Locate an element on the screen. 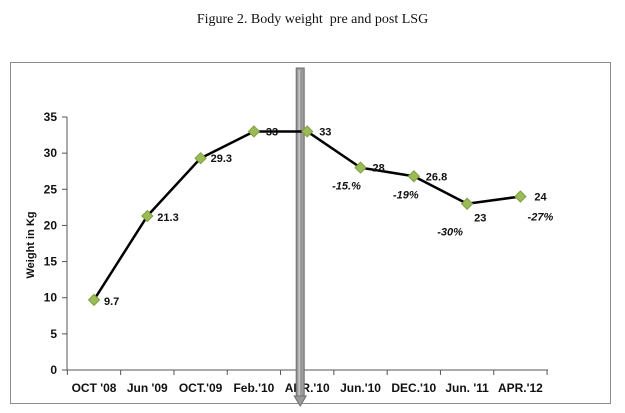 The height and width of the screenshot is (413, 625). y-tick-label: 30 is located at coordinates (51, 153).